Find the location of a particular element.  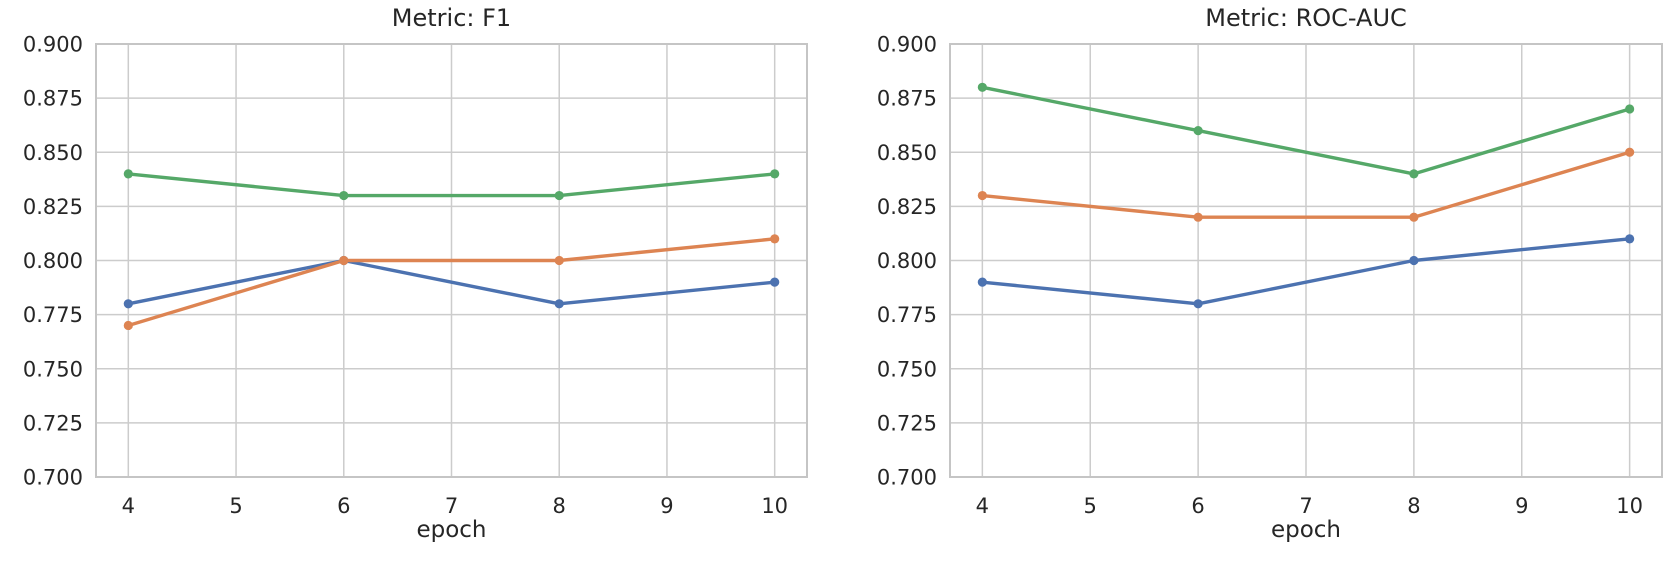

chart-title: Metric: F1 is located at coordinates (451, 18).